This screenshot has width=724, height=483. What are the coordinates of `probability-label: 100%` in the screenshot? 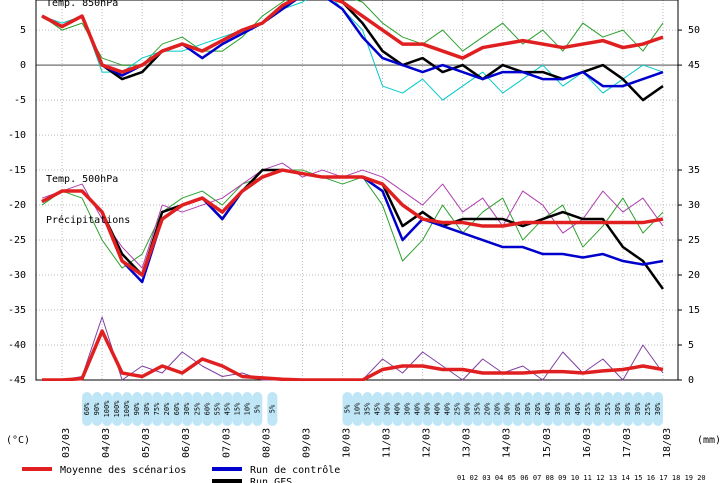 It's located at (117, 409).